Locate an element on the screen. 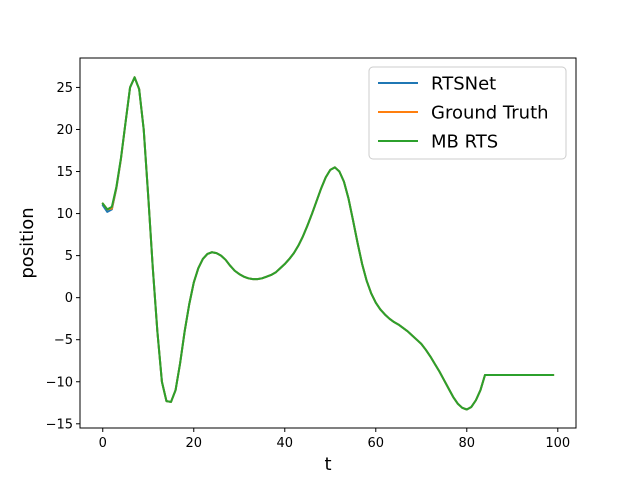  y-tick-label: 25 is located at coordinates (64, 88).